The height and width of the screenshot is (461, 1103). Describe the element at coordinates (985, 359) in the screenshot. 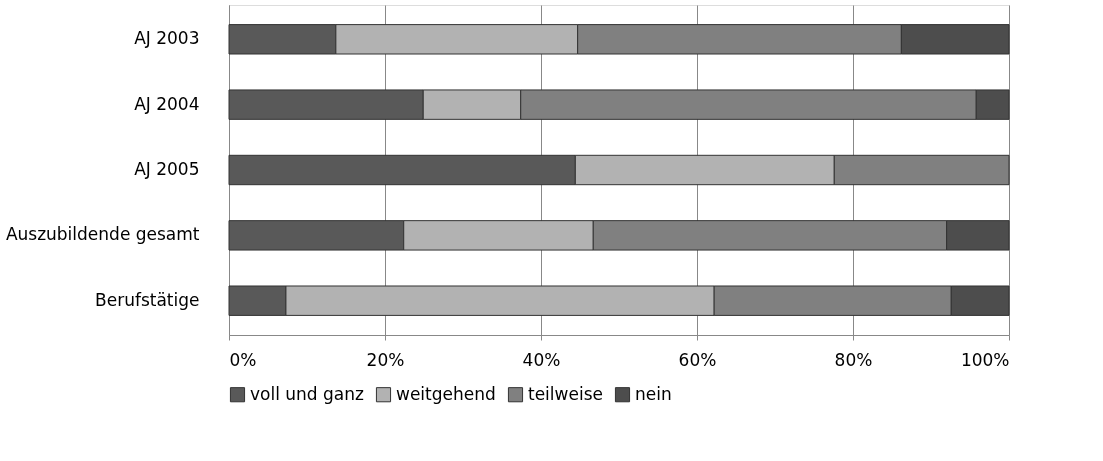

I see `x-tick-label: 100%` at that location.